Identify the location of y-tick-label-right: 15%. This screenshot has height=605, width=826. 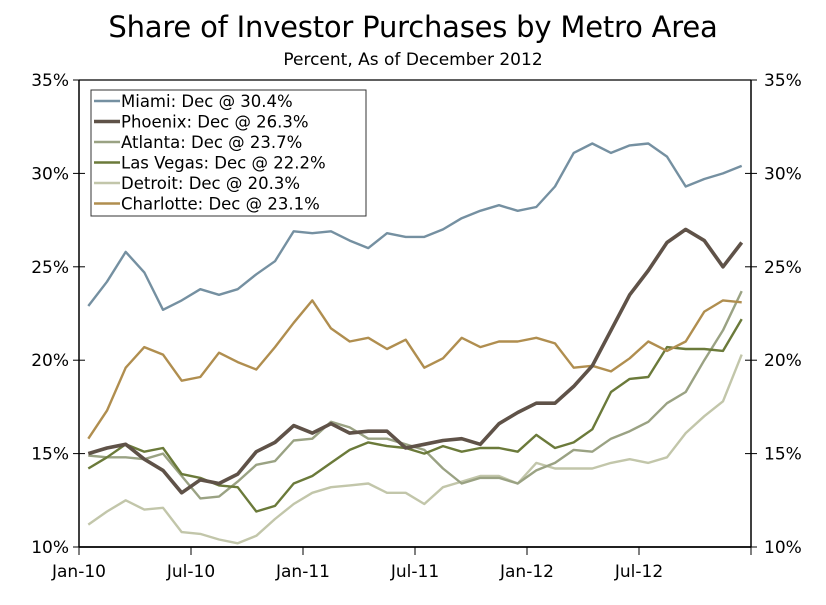
(783, 455).